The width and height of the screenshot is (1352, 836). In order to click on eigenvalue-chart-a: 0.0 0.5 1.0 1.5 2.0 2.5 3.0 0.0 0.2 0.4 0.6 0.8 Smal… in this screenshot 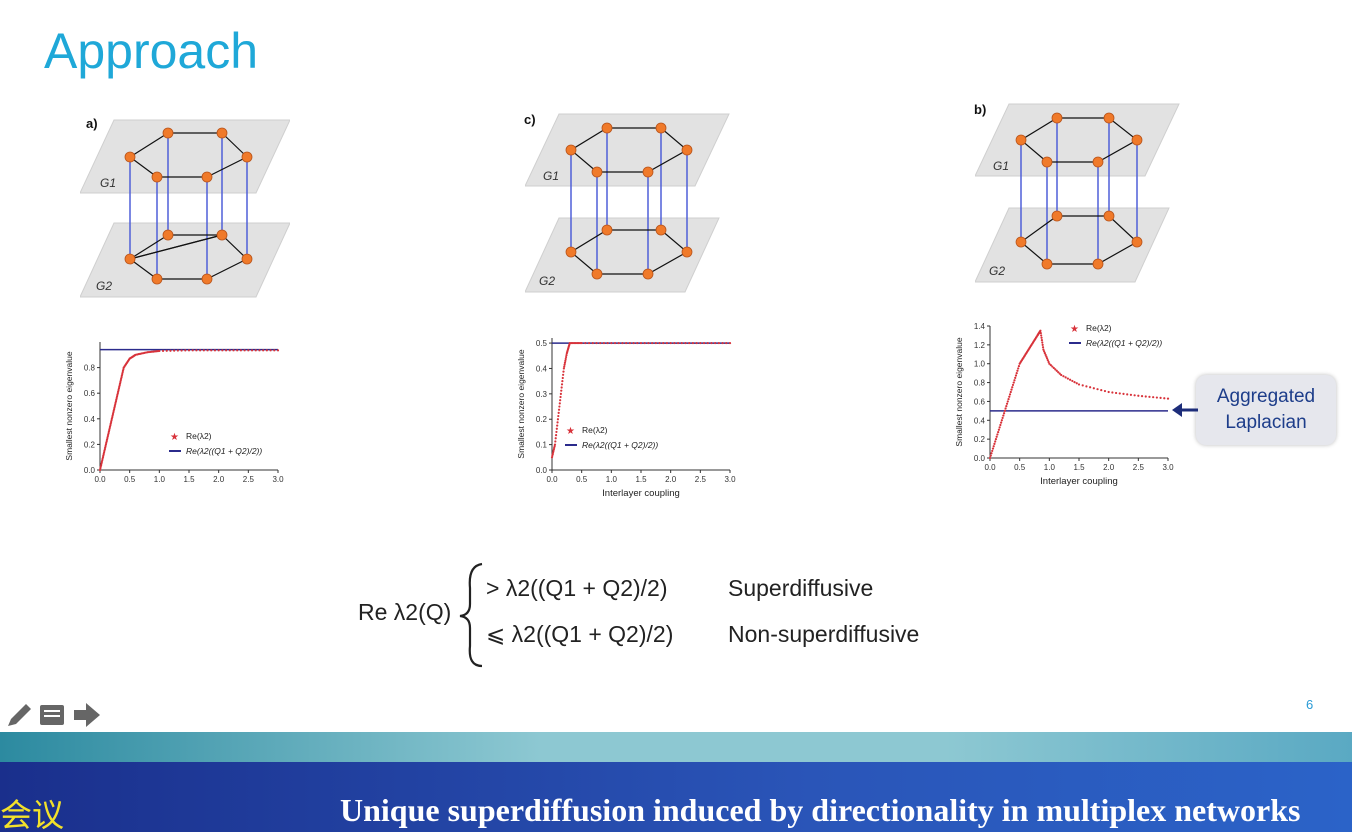, I will do `click(174, 413)`.